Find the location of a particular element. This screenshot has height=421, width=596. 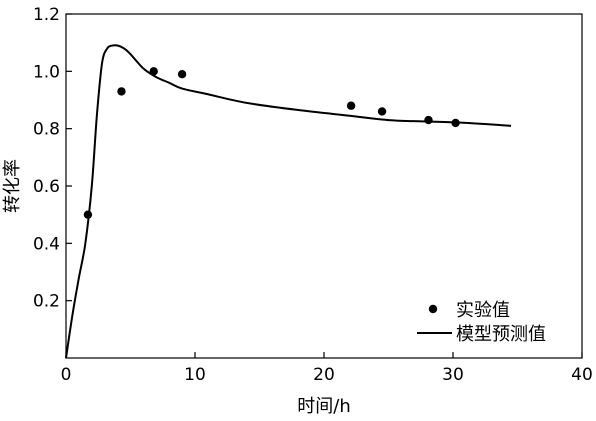

legend-label-experimental: 实验值 is located at coordinates (483, 310).